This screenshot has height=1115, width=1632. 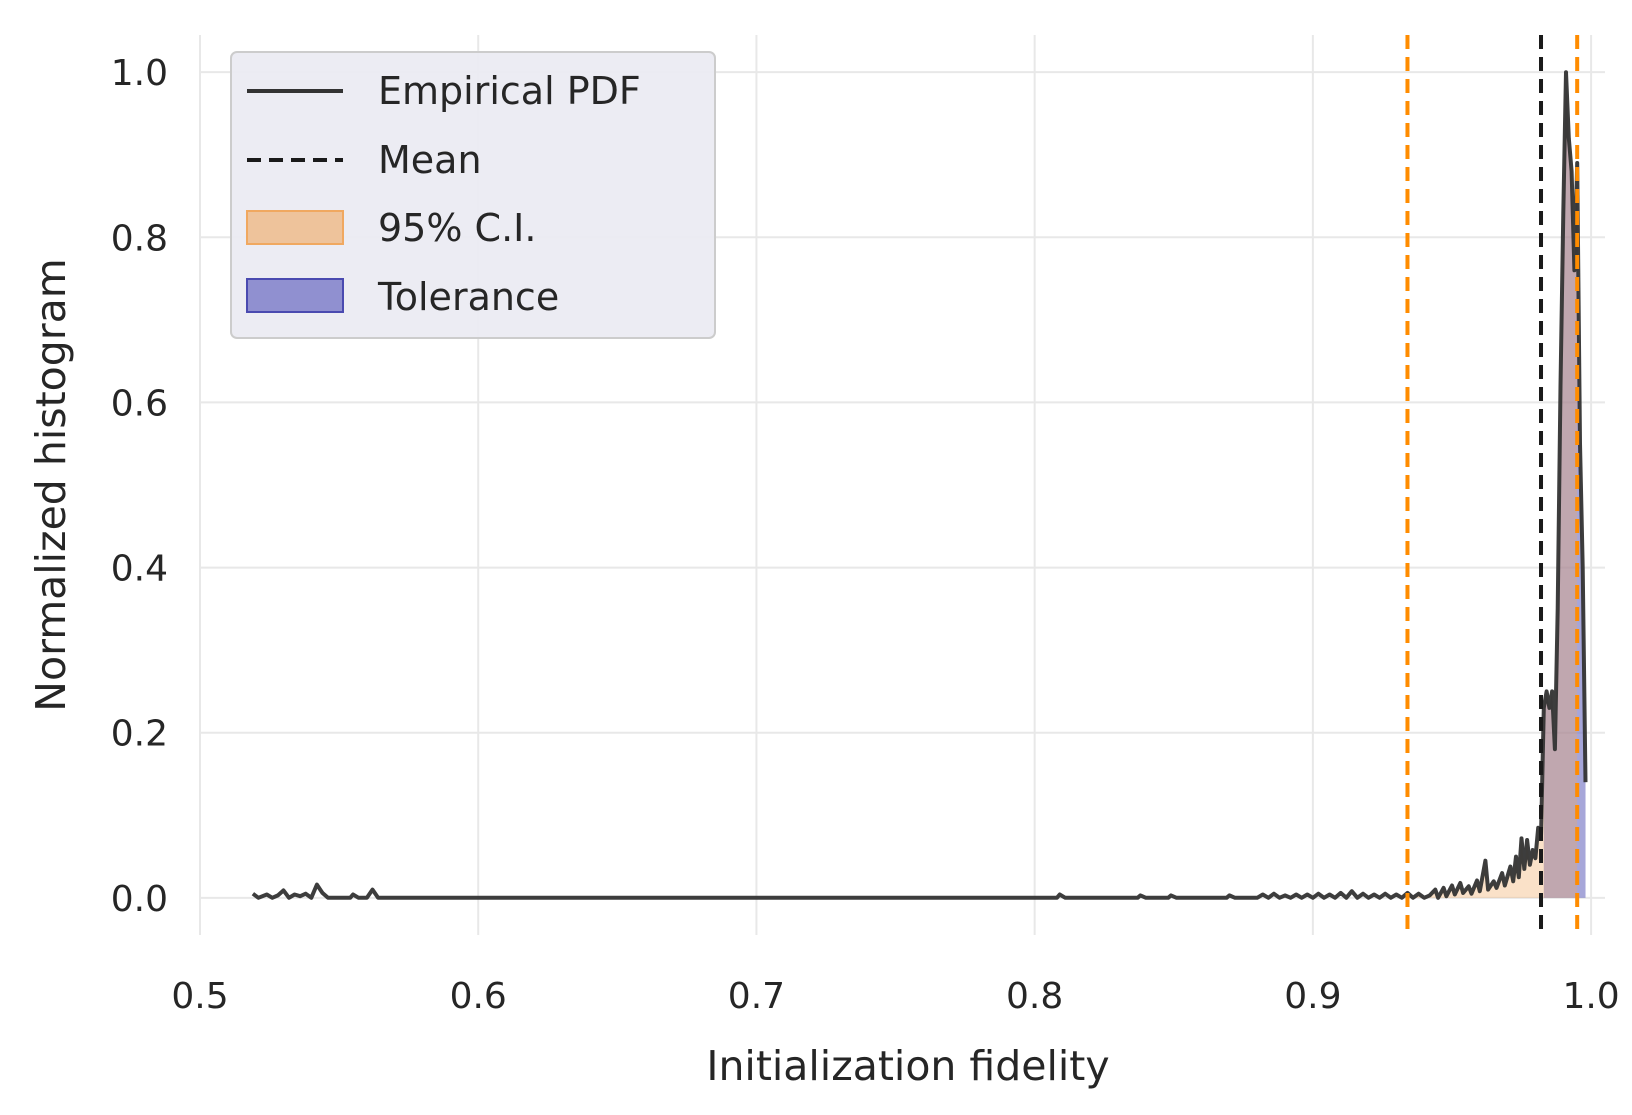 I want to click on x-tick-label: 0.7, so click(x=756, y=996).